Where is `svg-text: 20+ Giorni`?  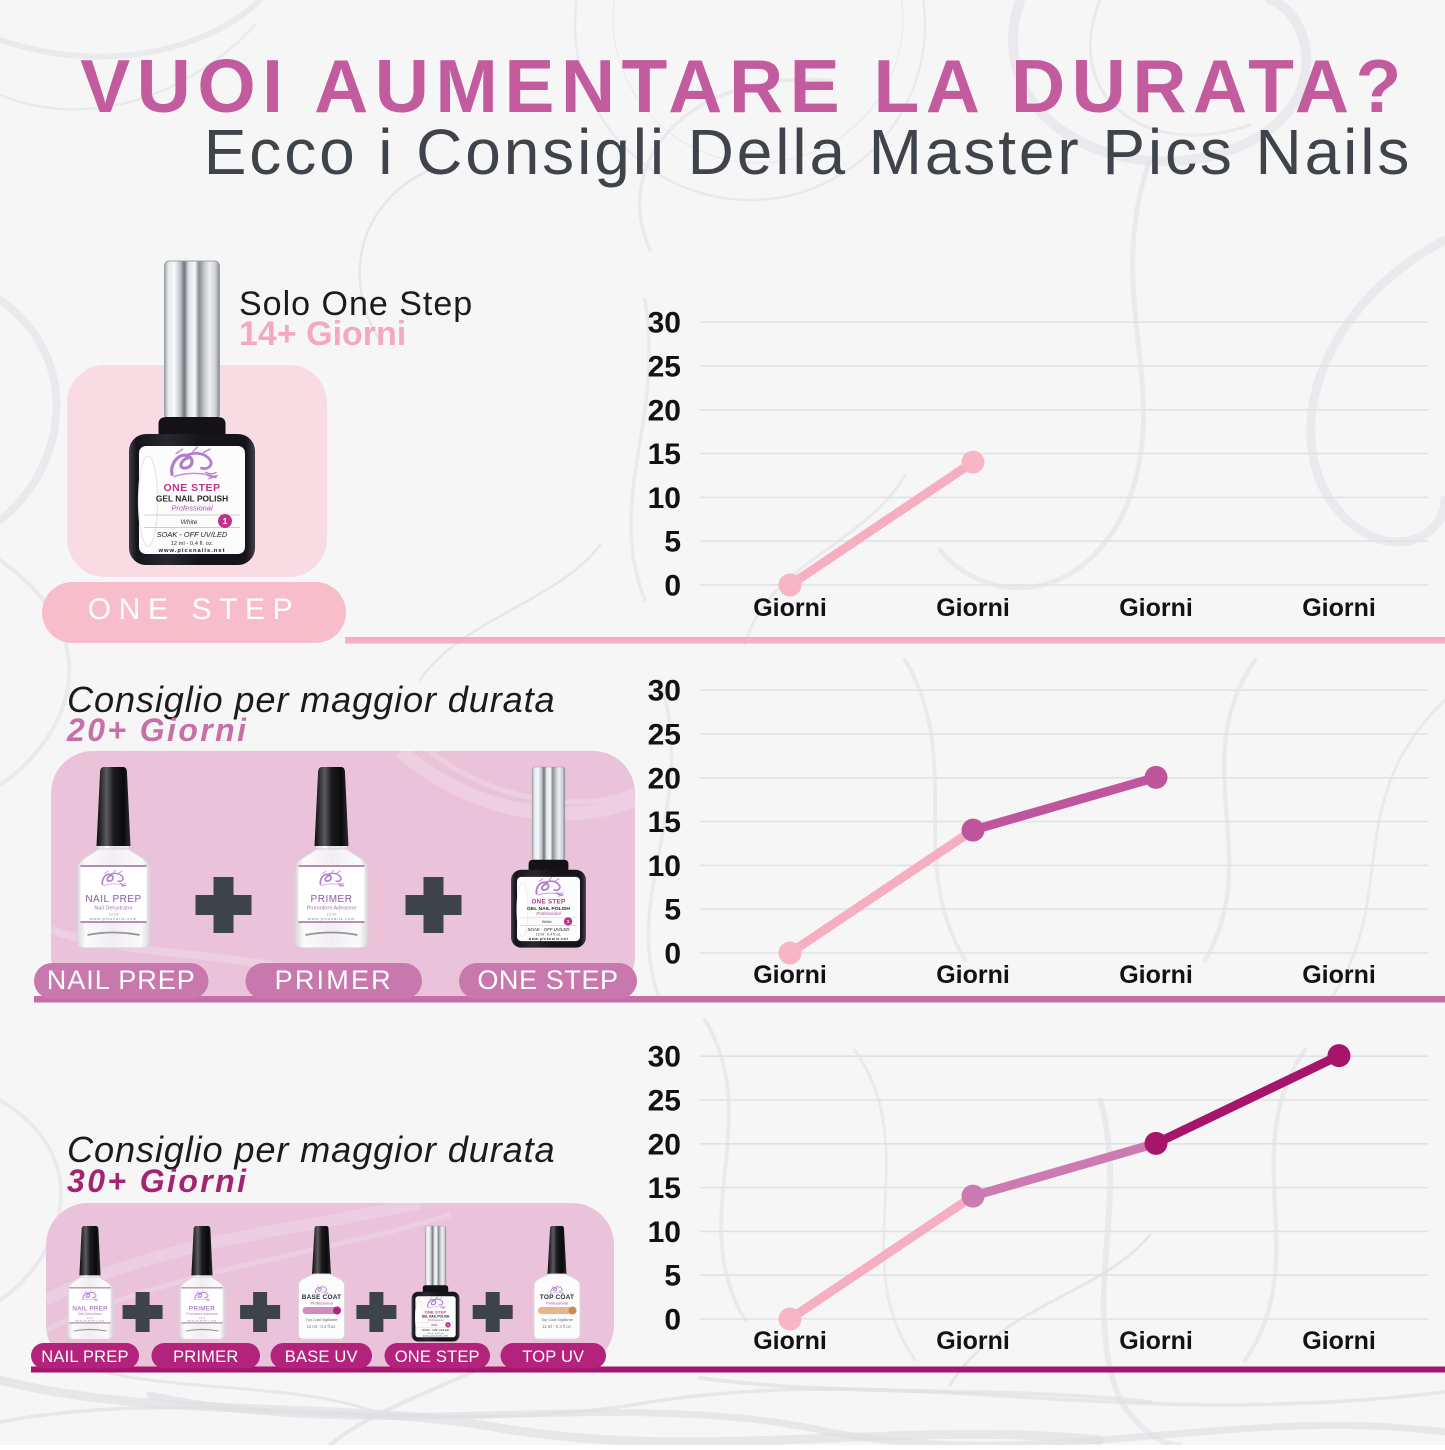
svg-text: 20+ Giorni is located at coordinates (157, 730).